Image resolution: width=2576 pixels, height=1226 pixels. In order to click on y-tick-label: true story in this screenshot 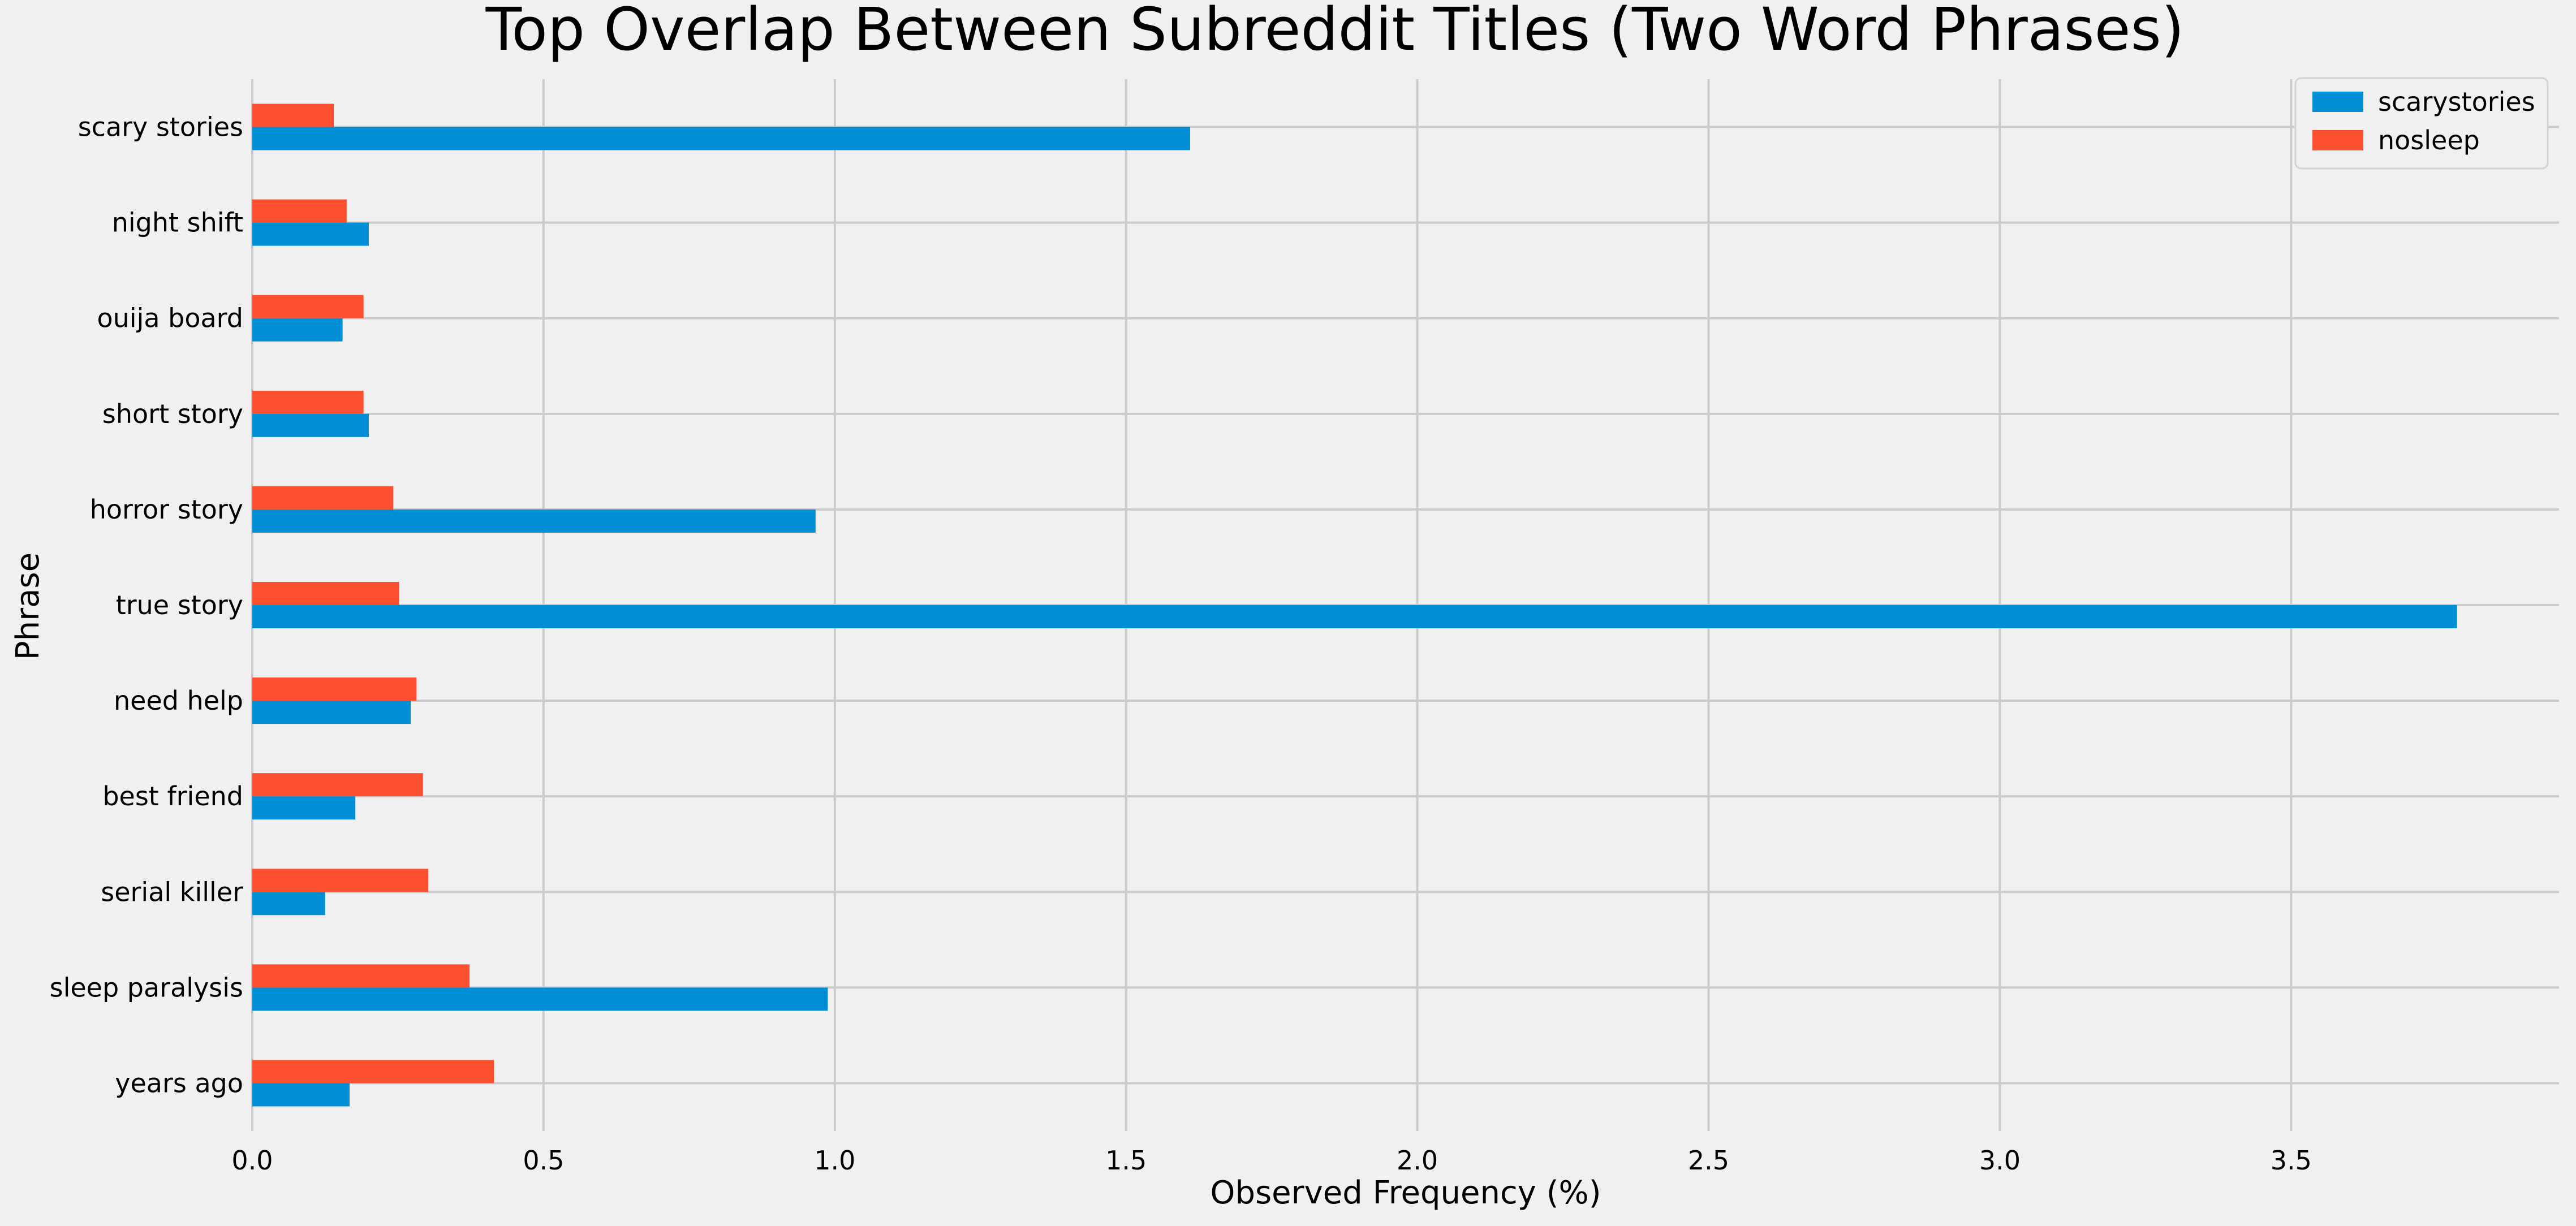, I will do `click(179, 605)`.